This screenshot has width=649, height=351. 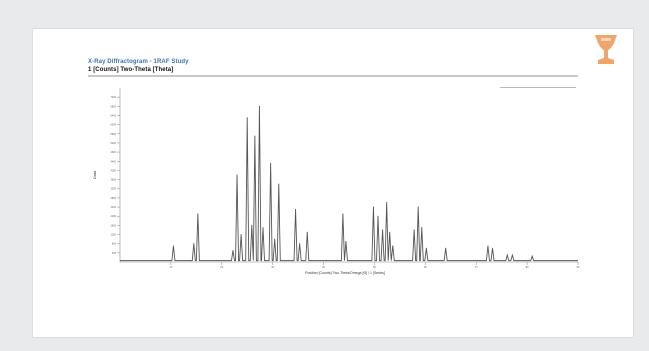 I want to click on x-tick-label: 80, so click(x=527, y=267).